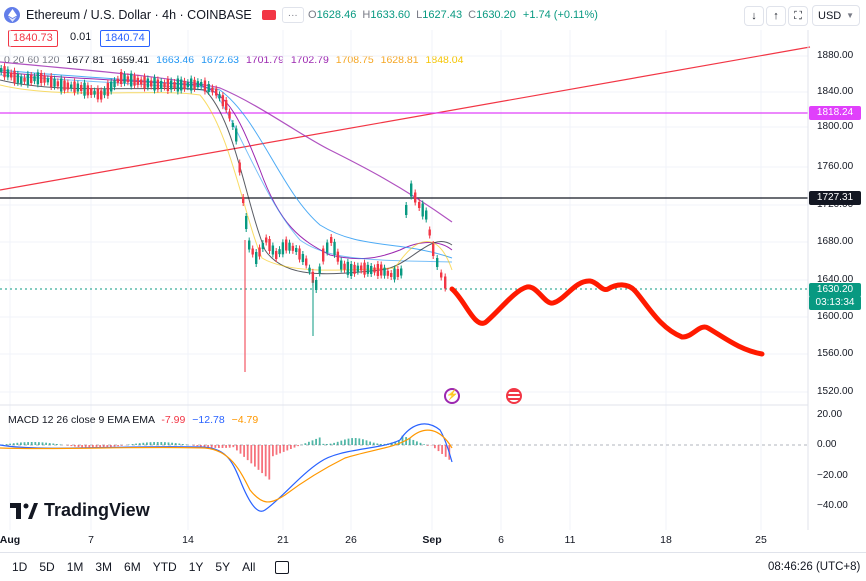 This screenshot has height=581, width=866. I want to click on timeframe-all: All, so click(249, 567).